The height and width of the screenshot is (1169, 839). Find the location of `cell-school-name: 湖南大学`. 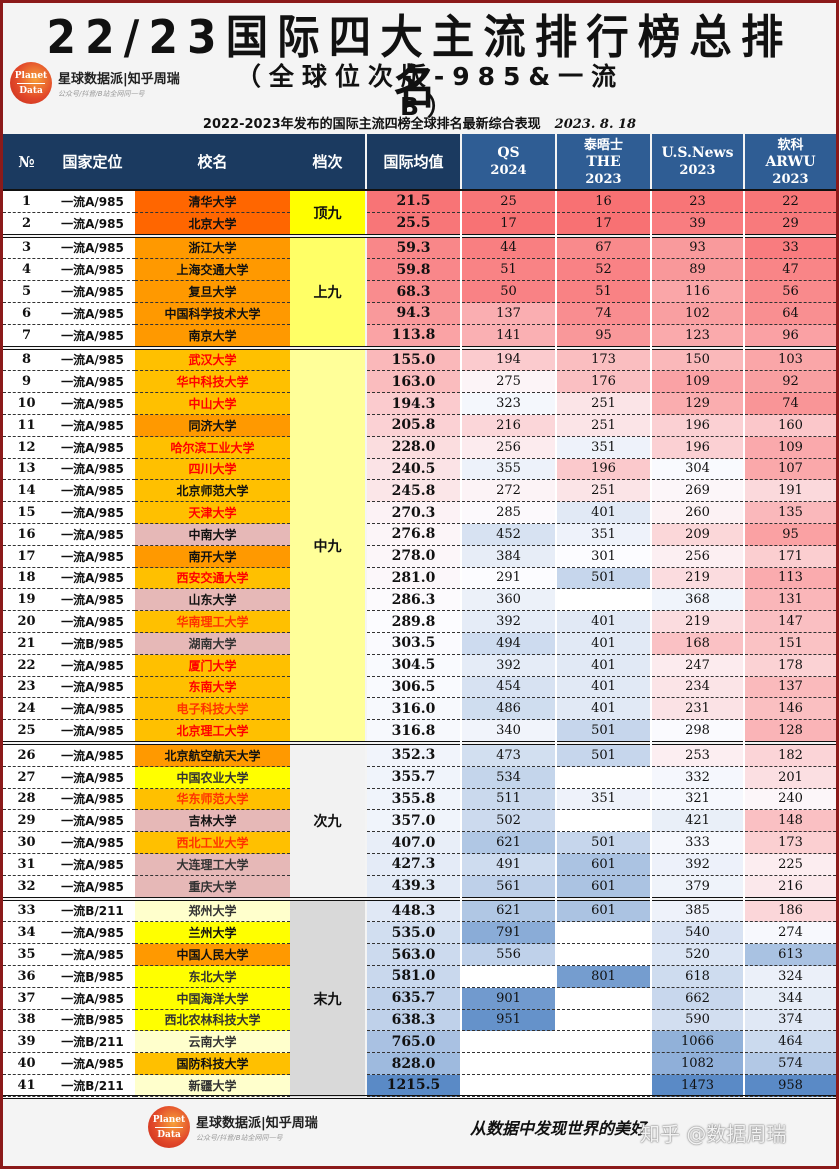

cell-school-name: 湖南大学 is located at coordinates (212, 644).